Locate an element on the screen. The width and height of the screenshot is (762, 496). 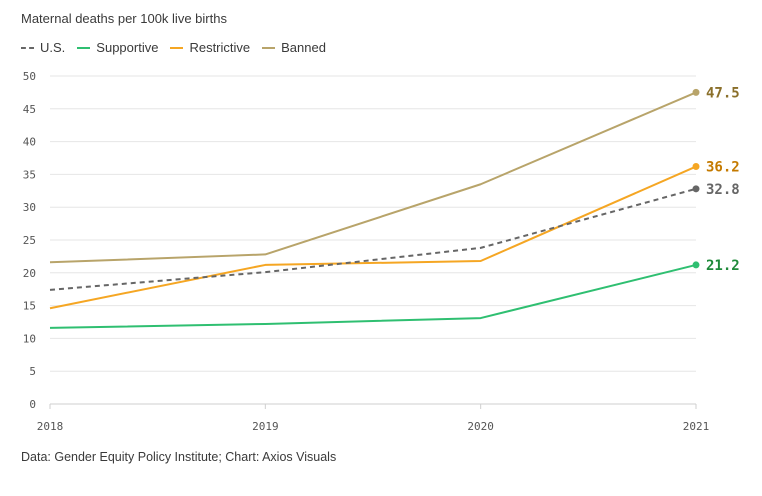
legend-label-us: U.S. is located at coordinates (53, 47).